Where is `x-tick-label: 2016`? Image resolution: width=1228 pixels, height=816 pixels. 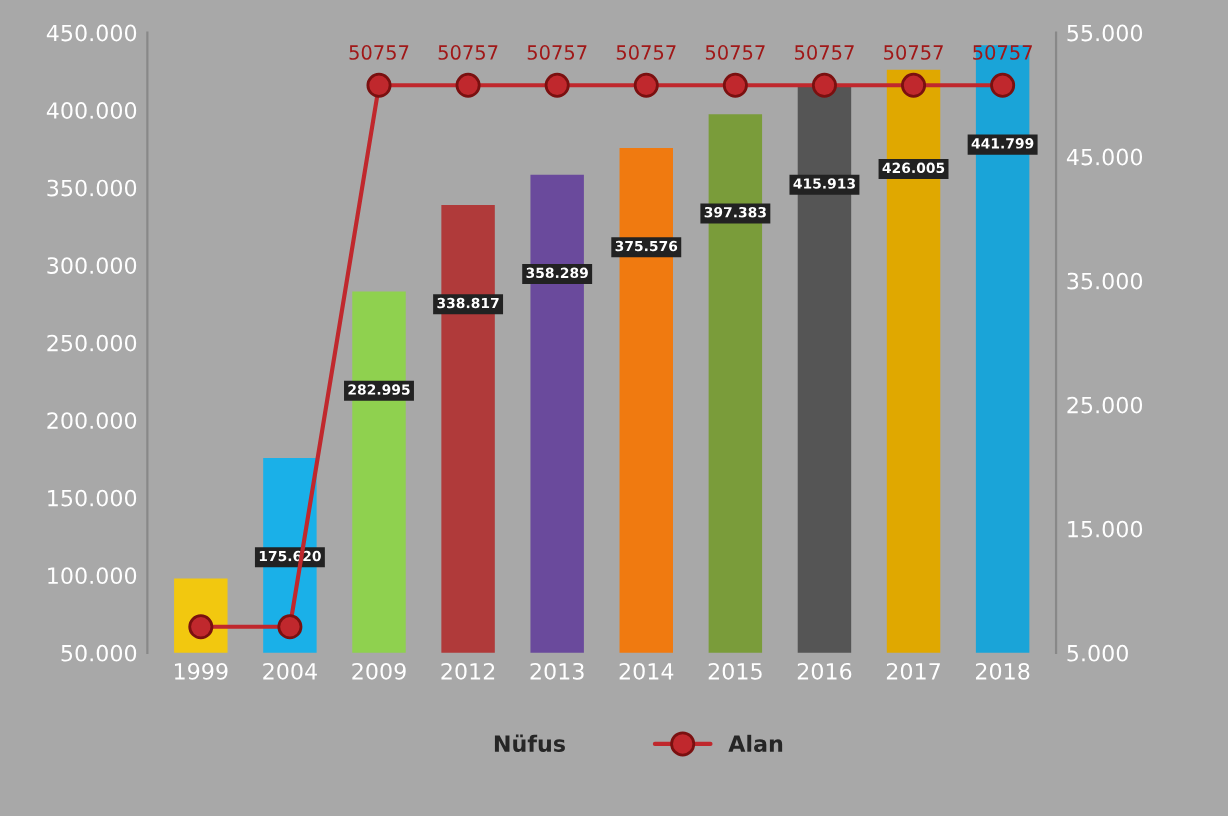 x-tick-label: 2016 is located at coordinates (824, 671).